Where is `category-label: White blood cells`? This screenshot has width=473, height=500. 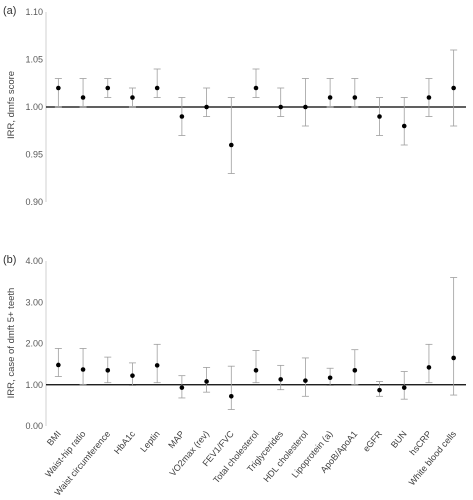
category-label: White blood cells is located at coordinates (433, 457).